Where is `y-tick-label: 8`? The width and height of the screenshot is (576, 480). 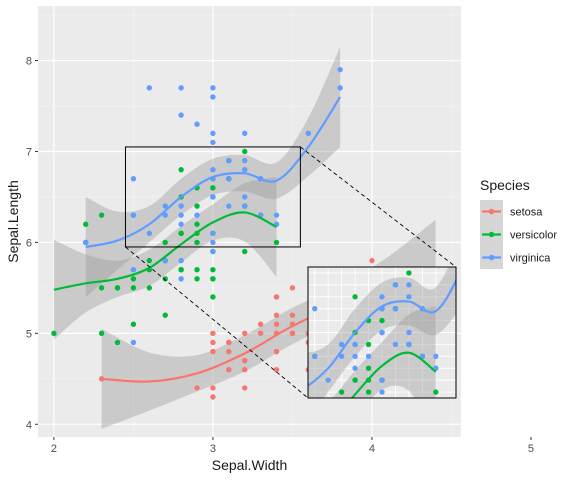
y-tick-label: 8 is located at coordinates (29, 62).